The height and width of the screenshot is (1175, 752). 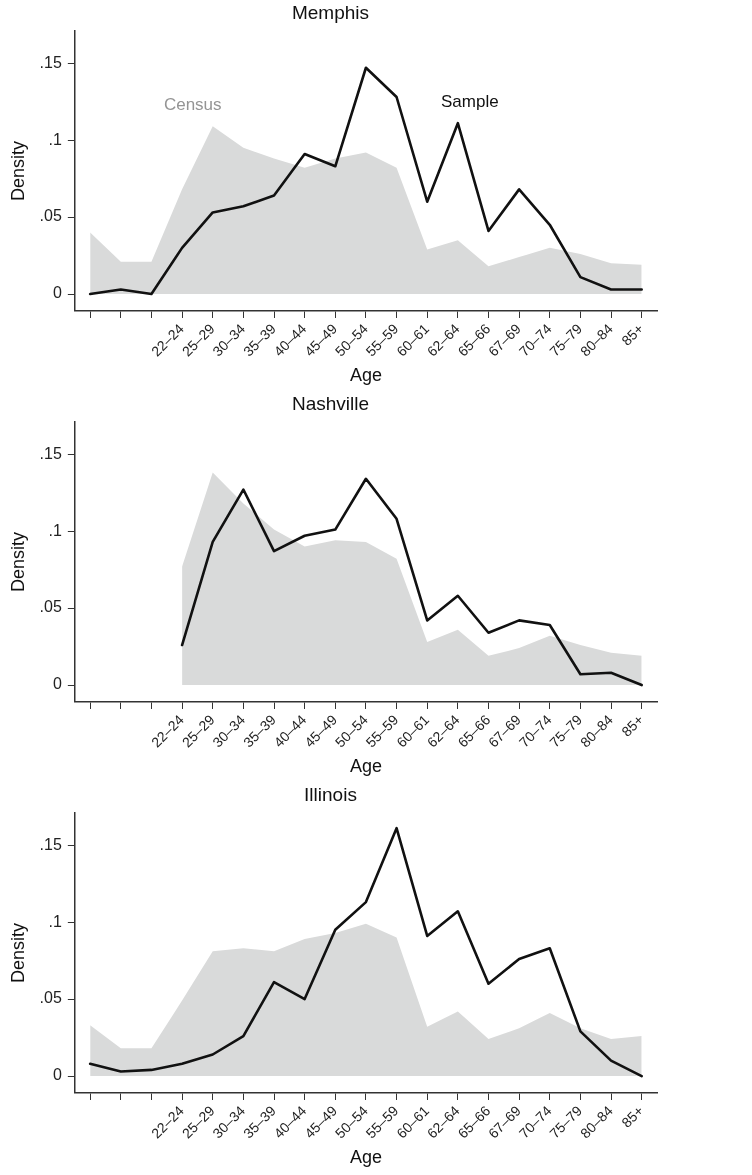 What do you see at coordinates (330, 794) in the screenshot?
I see `chart-title: Illinois` at bounding box center [330, 794].